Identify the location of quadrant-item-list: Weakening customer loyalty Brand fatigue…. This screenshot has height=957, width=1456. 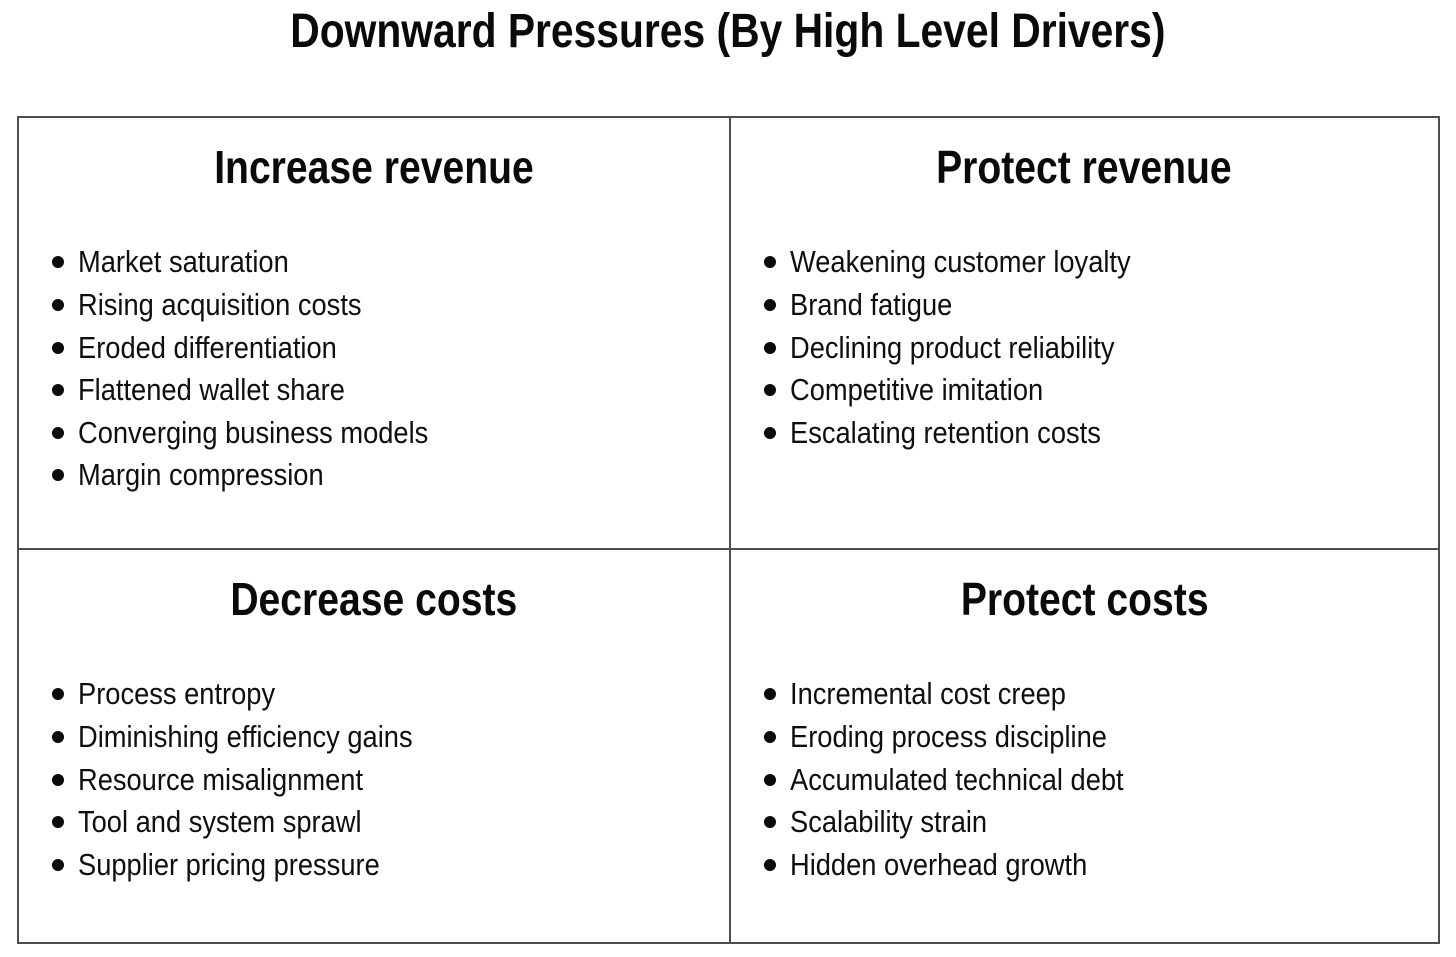
(1085, 347).